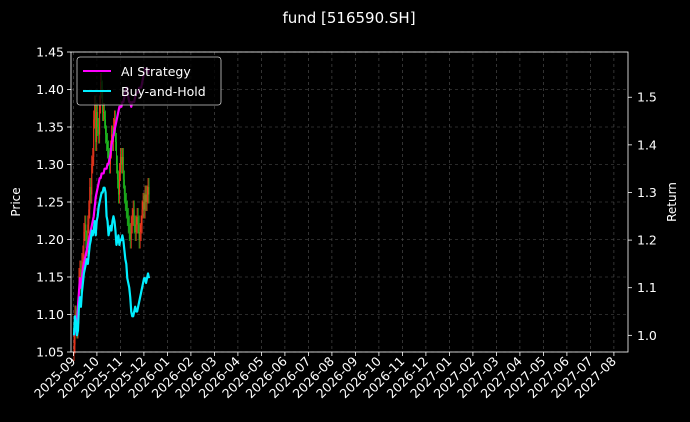 The height and width of the screenshot is (422, 690). Describe the element at coordinates (50, 314) in the screenshot. I see `y-tick-label-left: 1.10` at that location.